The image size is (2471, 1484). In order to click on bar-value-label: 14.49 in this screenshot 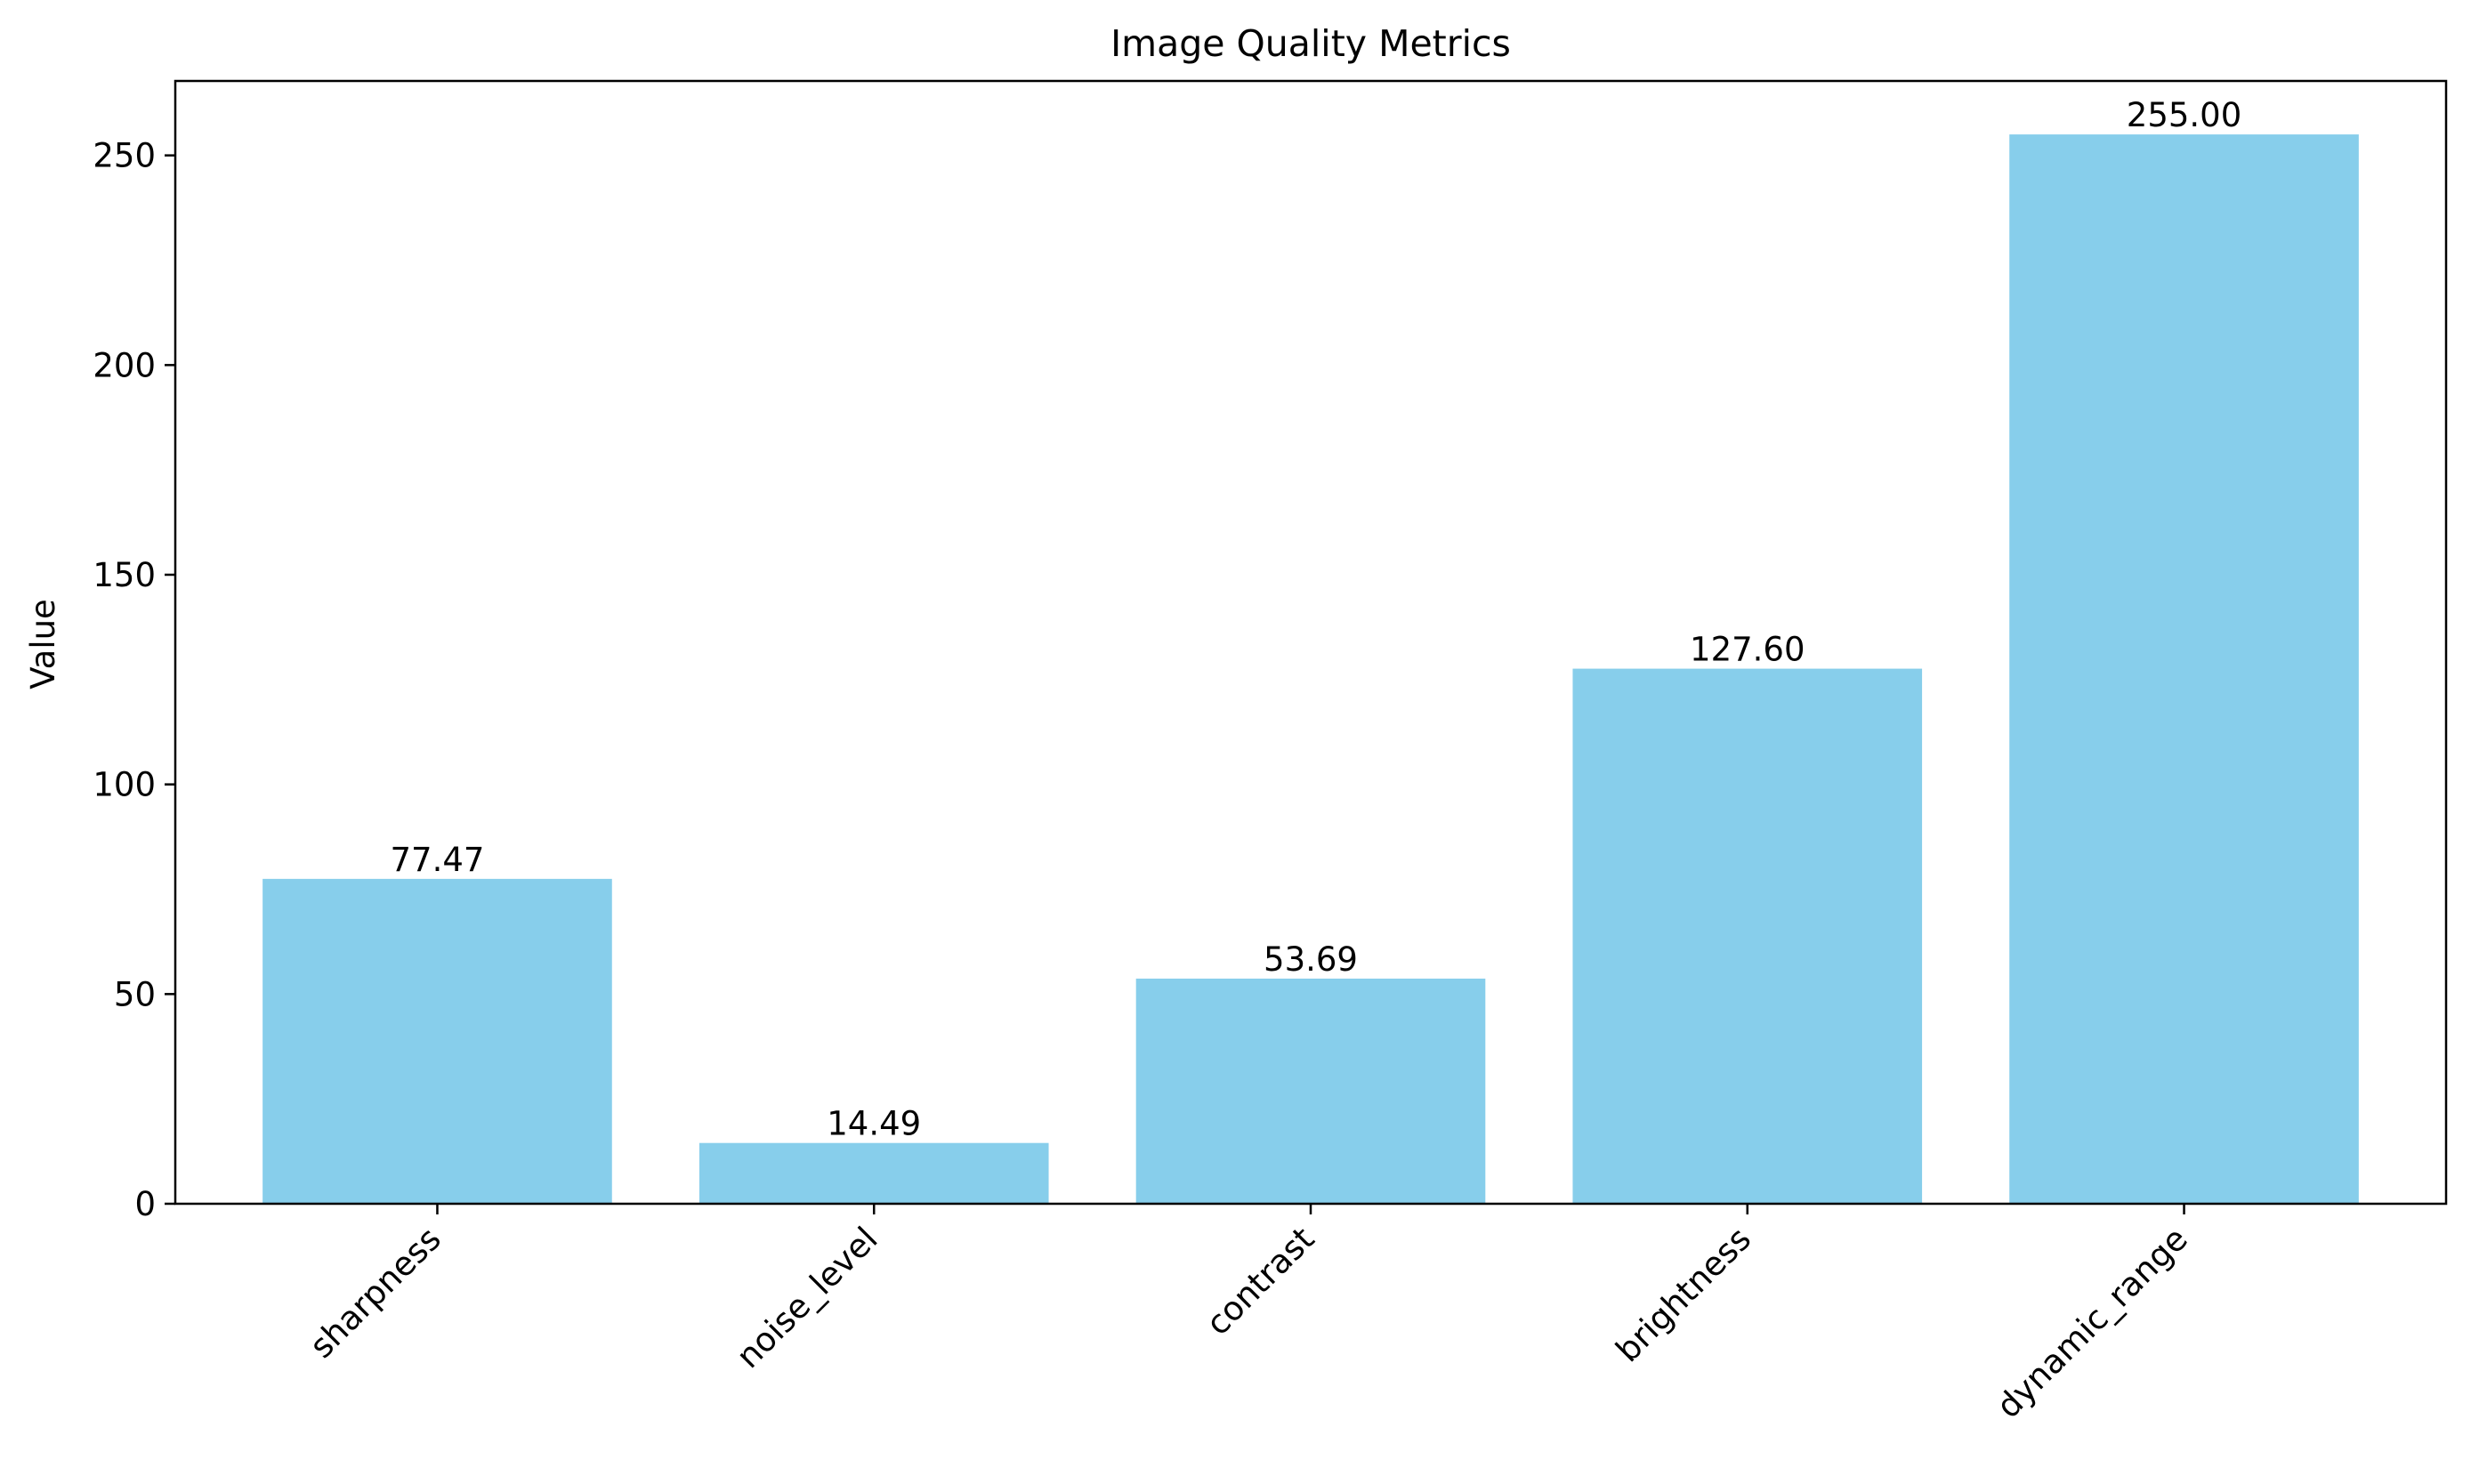, I will do `click(874, 1124)`.